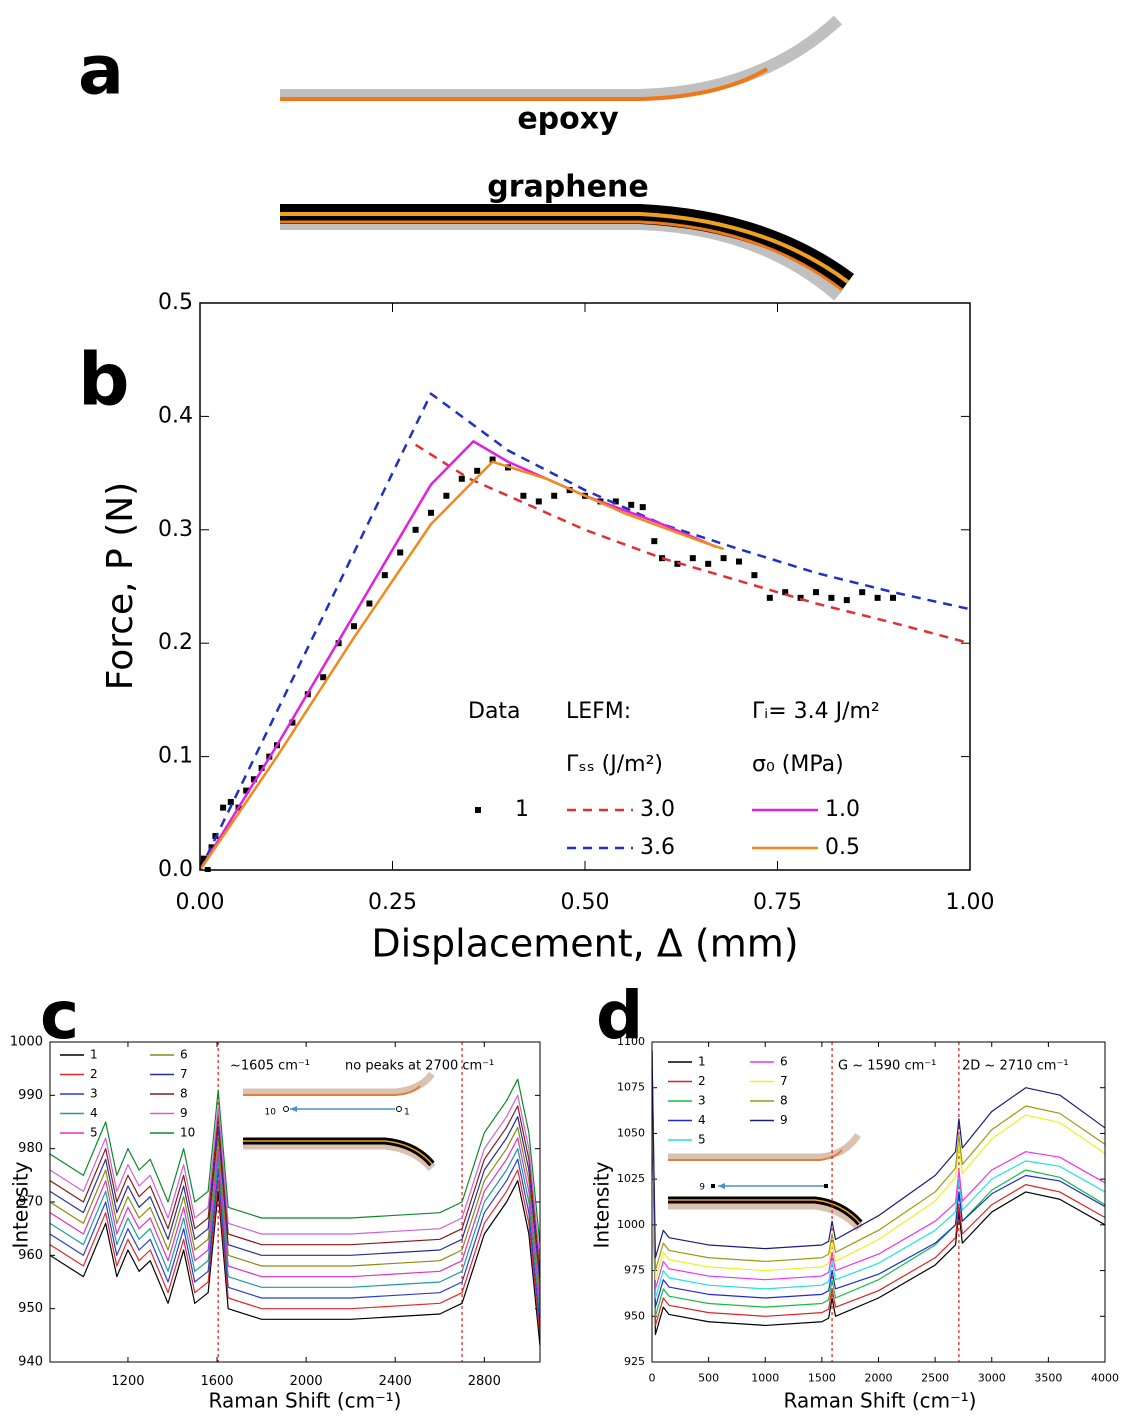 The height and width of the screenshot is (1416, 1123). I want to click on x-tick-label: 2500, so click(935, 1378).